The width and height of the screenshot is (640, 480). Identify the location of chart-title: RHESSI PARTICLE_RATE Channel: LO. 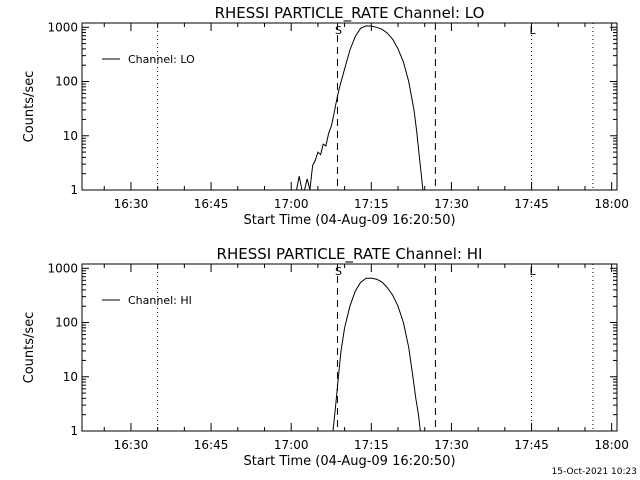
(350, 13).